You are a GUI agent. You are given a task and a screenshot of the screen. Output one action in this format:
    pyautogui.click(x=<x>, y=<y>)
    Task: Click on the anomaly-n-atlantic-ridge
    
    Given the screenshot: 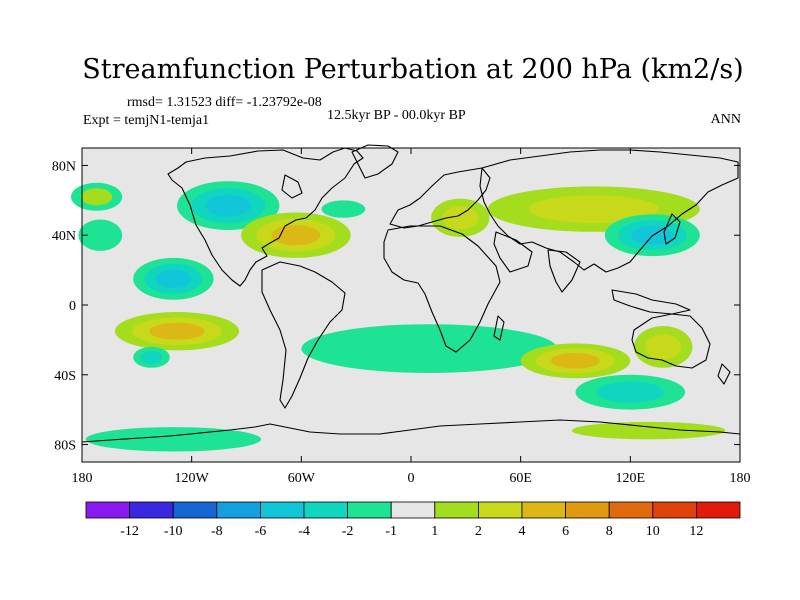 What is the action you would take?
    pyautogui.click(x=296, y=235)
    